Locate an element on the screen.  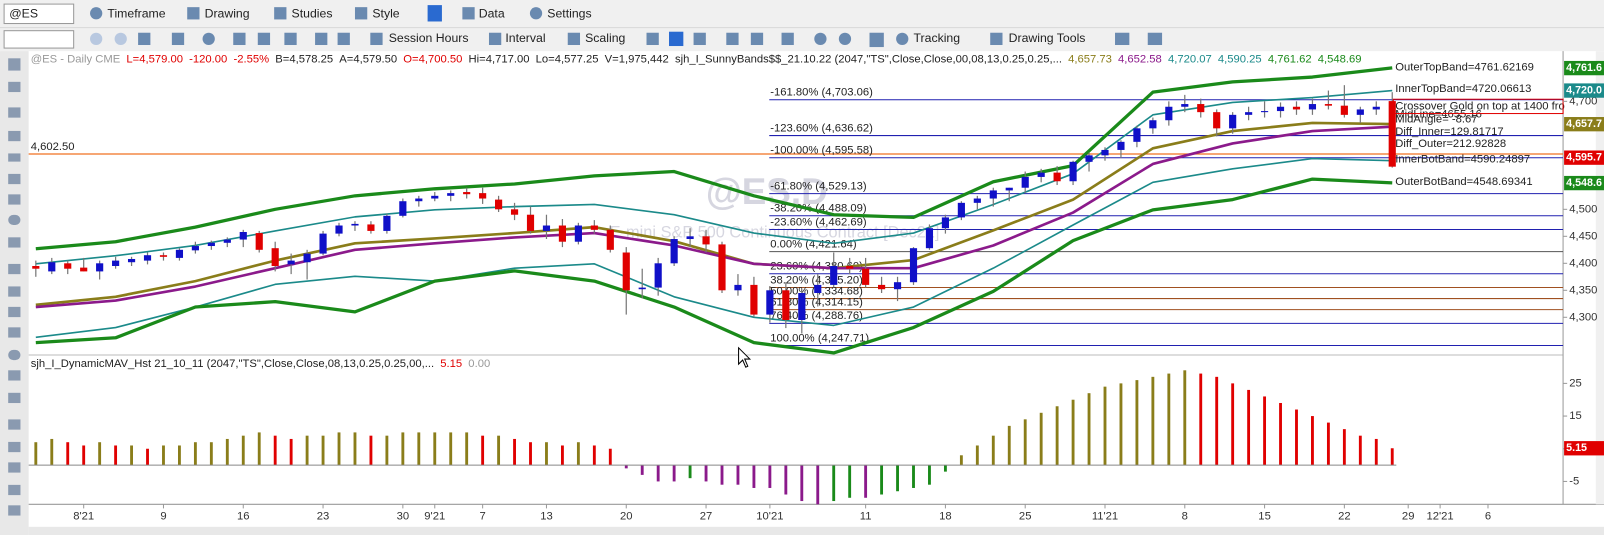
menu-item: Settings is located at coordinates (569, 14).